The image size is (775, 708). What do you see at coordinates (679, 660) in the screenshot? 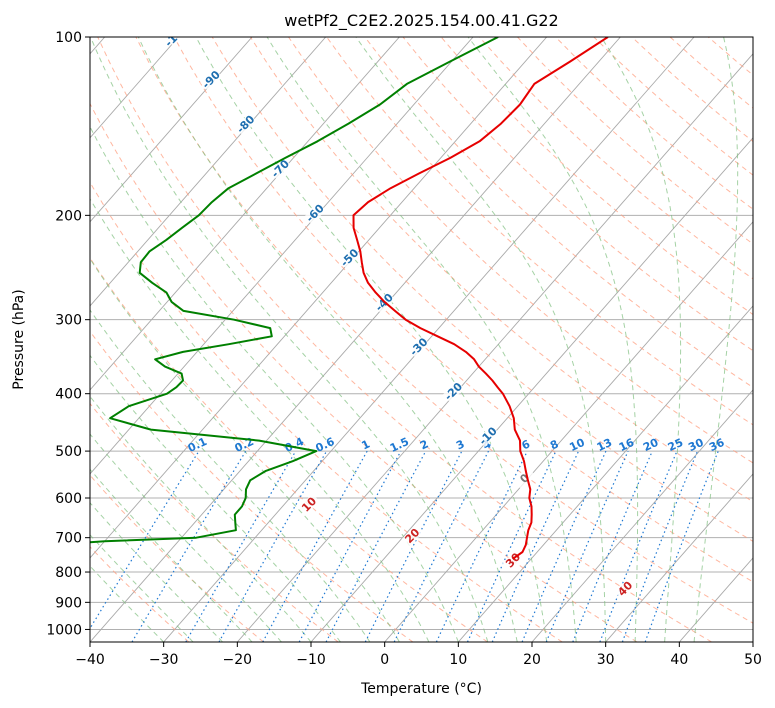
I see `x-tick-label: 40` at bounding box center [679, 660].